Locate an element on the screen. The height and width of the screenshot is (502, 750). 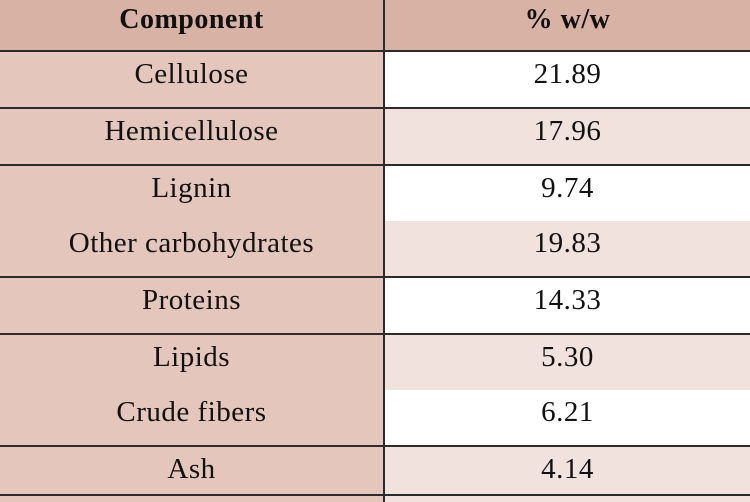
component-cell: Cellulose is located at coordinates (192, 79).